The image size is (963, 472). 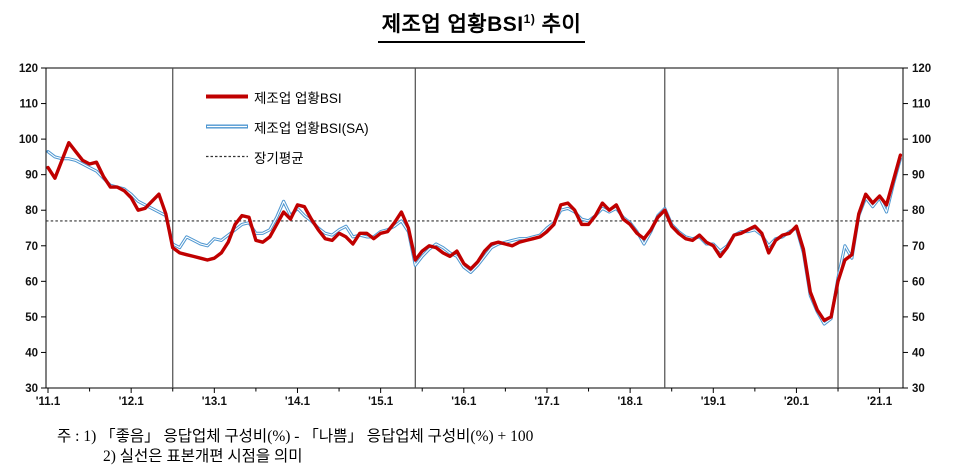 What do you see at coordinates (918, 353) in the screenshot?
I see `y-axis-label-right: 40` at bounding box center [918, 353].